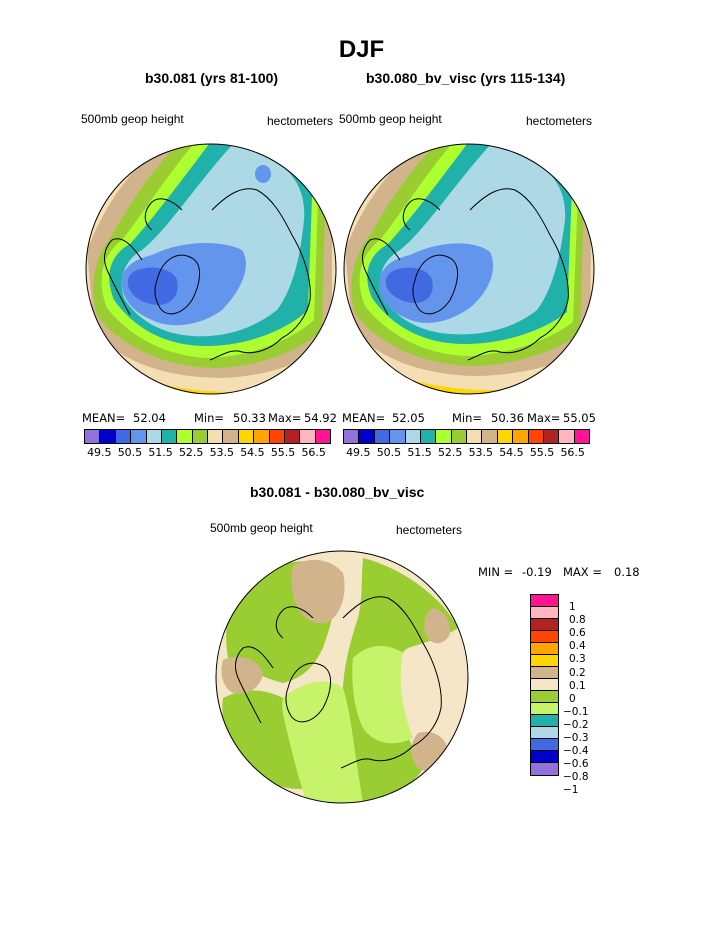  What do you see at coordinates (209, 418) in the screenshot?
I see `panel-1-min-label: Min=` at bounding box center [209, 418].